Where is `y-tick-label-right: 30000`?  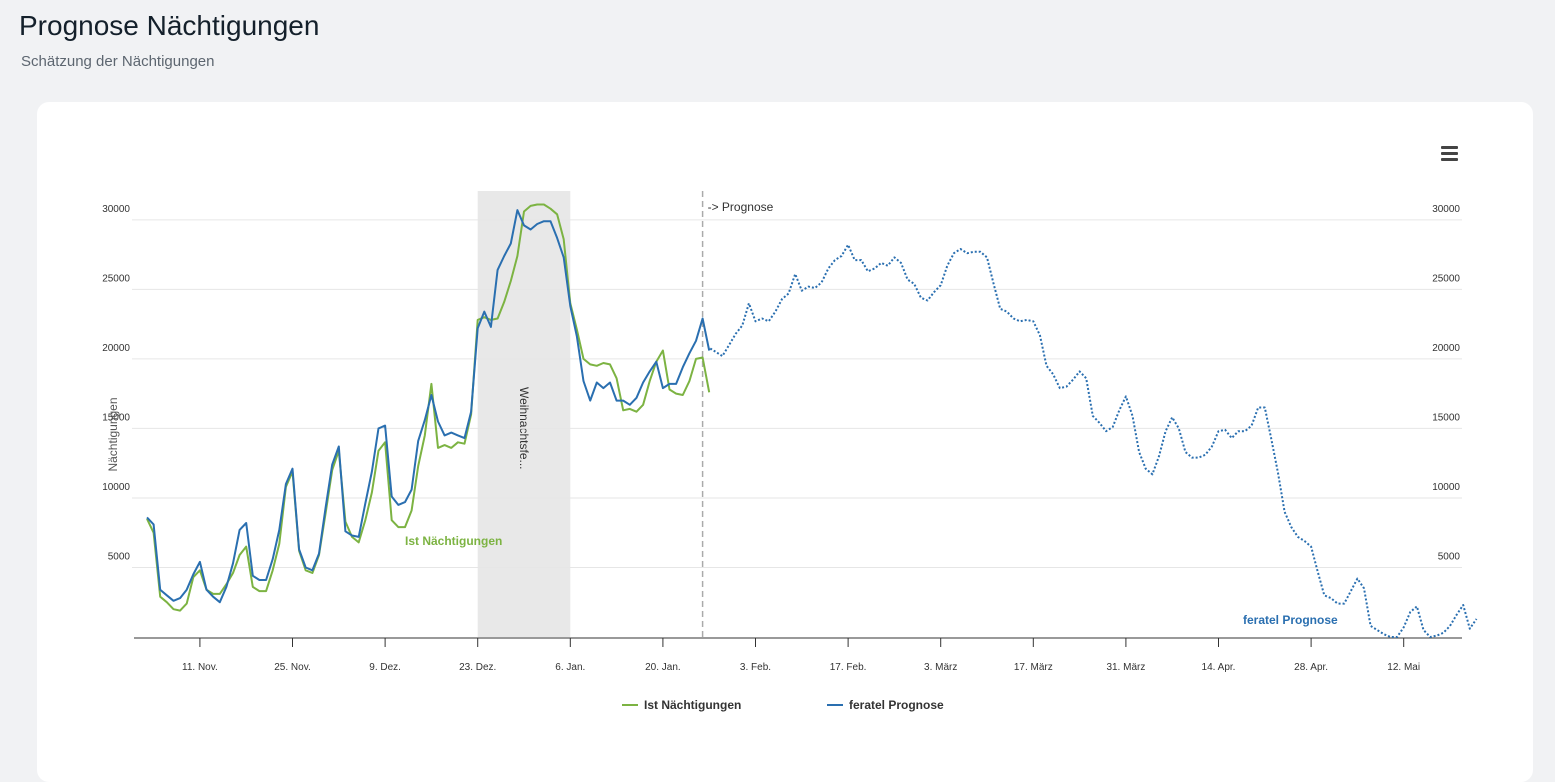
y-tick-label-right: 30000 is located at coordinates (1446, 209).